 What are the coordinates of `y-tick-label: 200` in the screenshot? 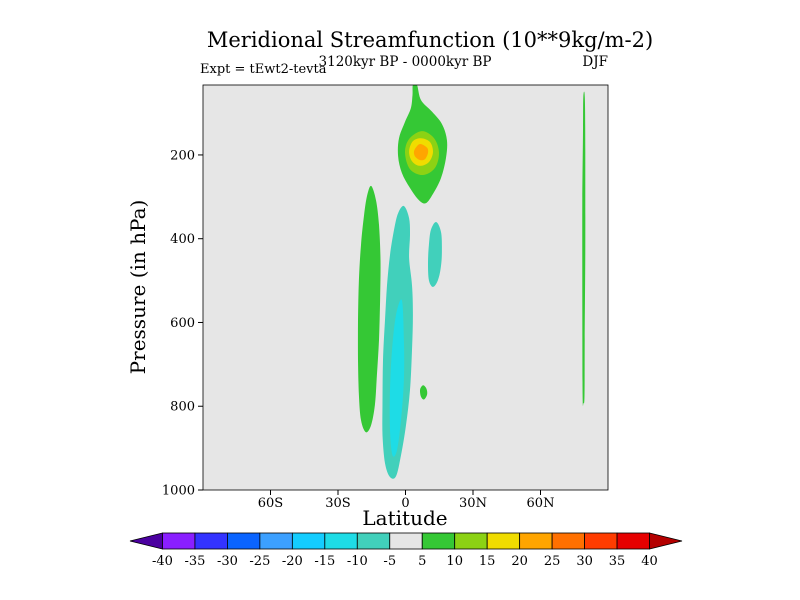 It's located at (182, 155).